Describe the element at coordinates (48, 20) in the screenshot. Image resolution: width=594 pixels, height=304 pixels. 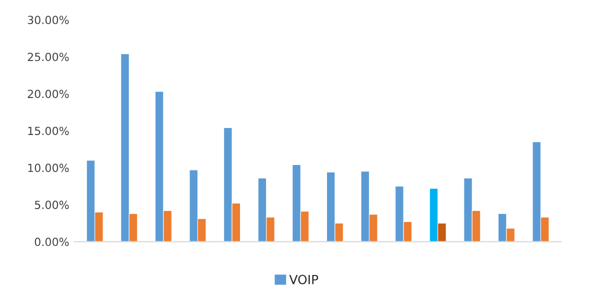
I see `y-tick-label: 30.00%` at that location.